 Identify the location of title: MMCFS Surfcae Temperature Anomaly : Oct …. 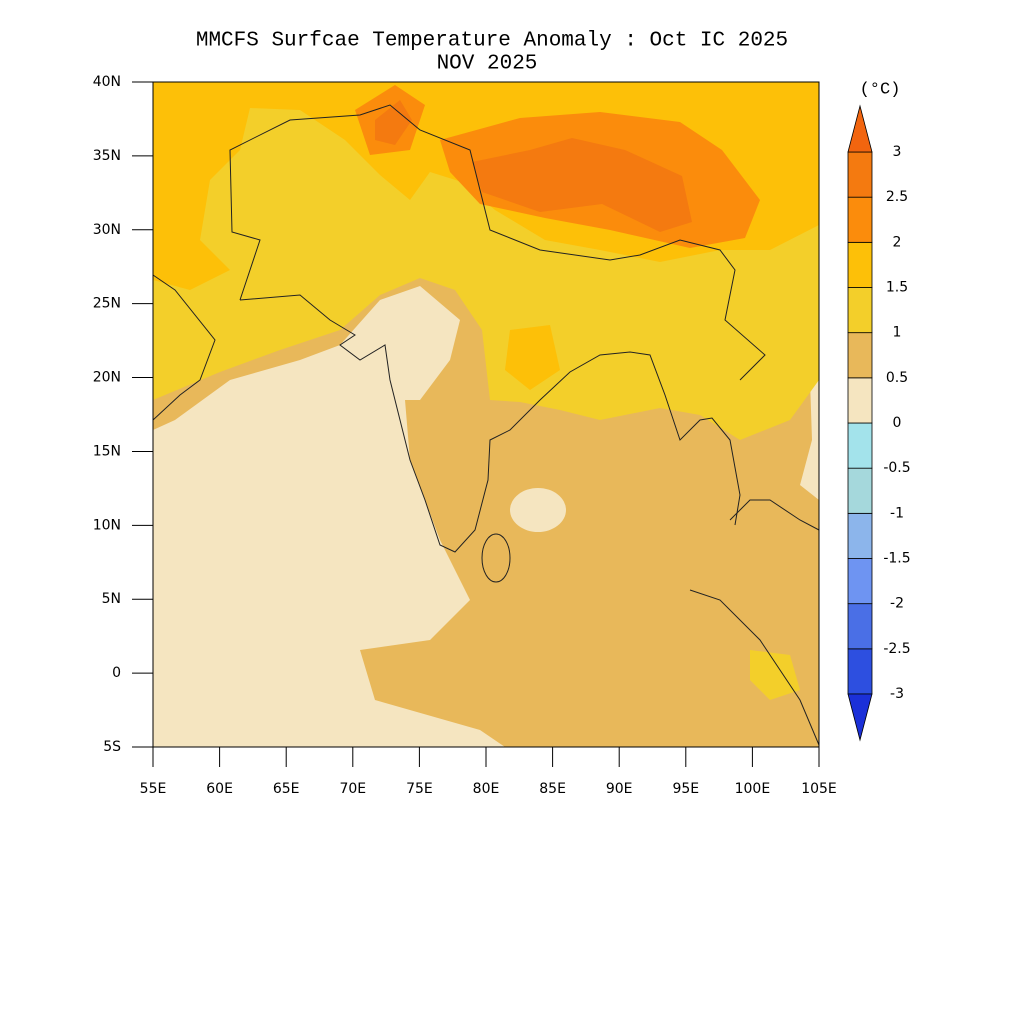
(492, 41).